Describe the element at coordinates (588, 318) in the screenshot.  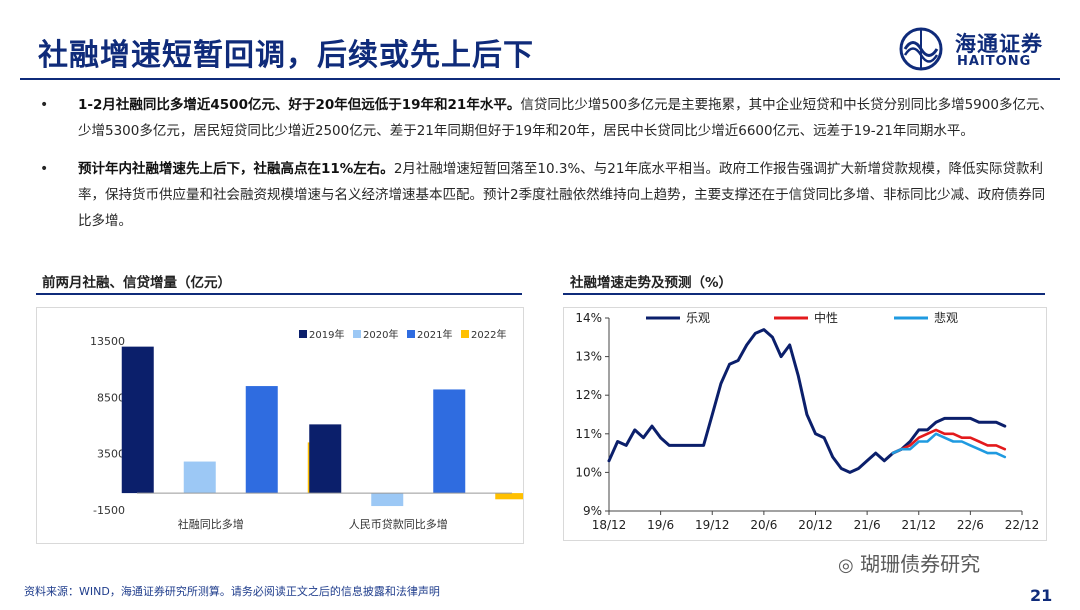
I see `line-y-tick-label: 14%` at that location.